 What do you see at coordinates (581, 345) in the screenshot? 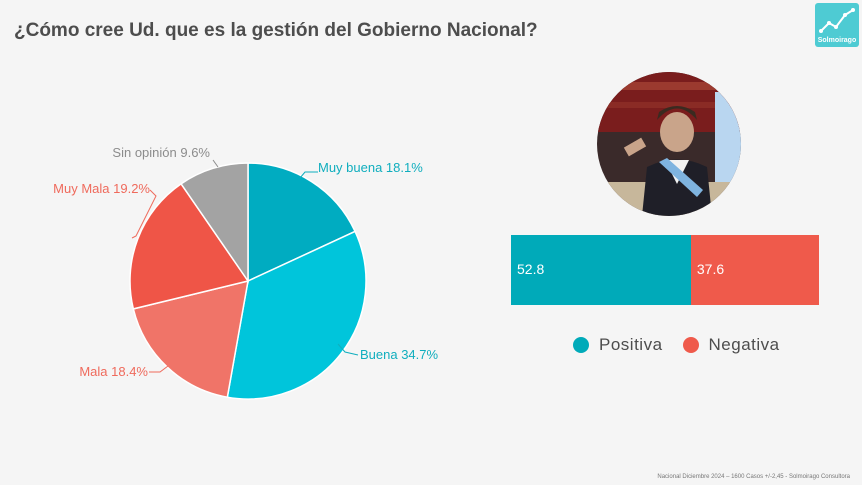
I see `legend-swatch-positiva` at bounding box center [581, 345].